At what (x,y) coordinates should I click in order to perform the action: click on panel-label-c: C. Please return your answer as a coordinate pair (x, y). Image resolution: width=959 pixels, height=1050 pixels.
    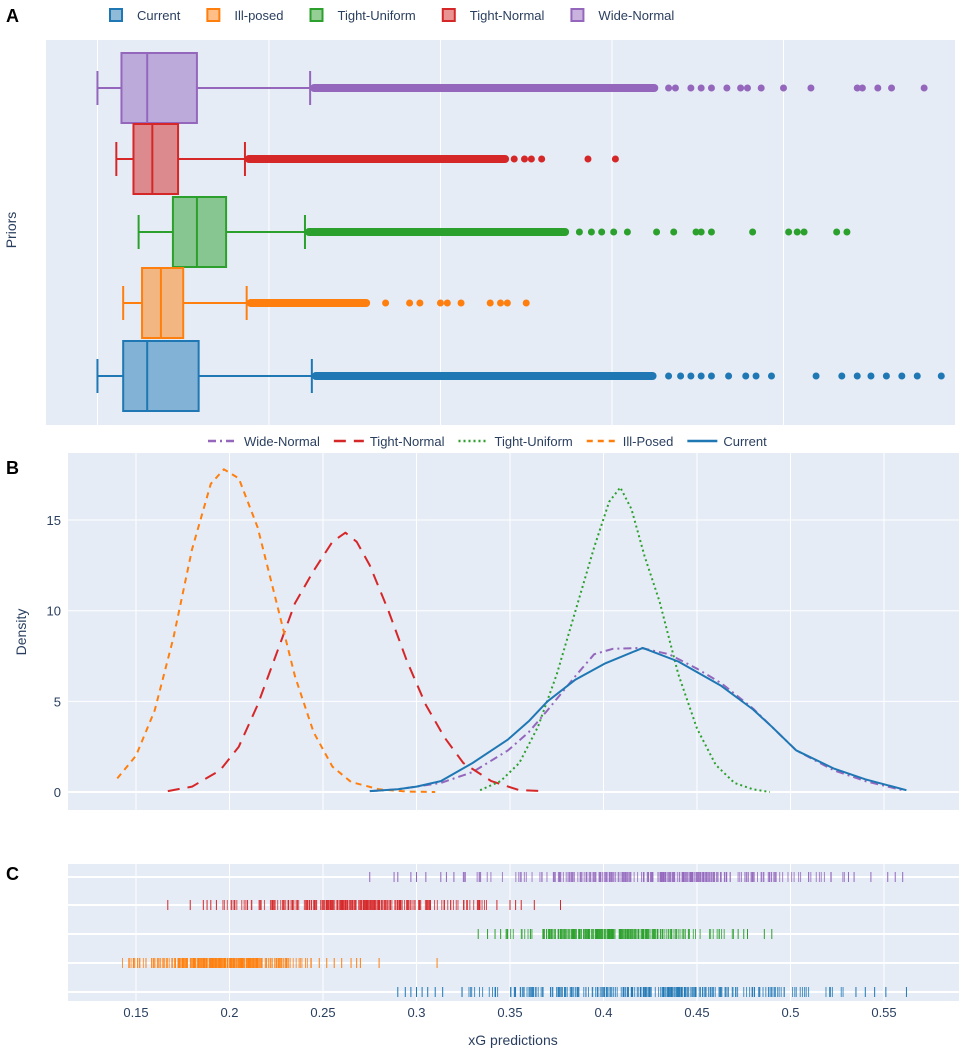
    Looking at the image, I should click on (12, 874).